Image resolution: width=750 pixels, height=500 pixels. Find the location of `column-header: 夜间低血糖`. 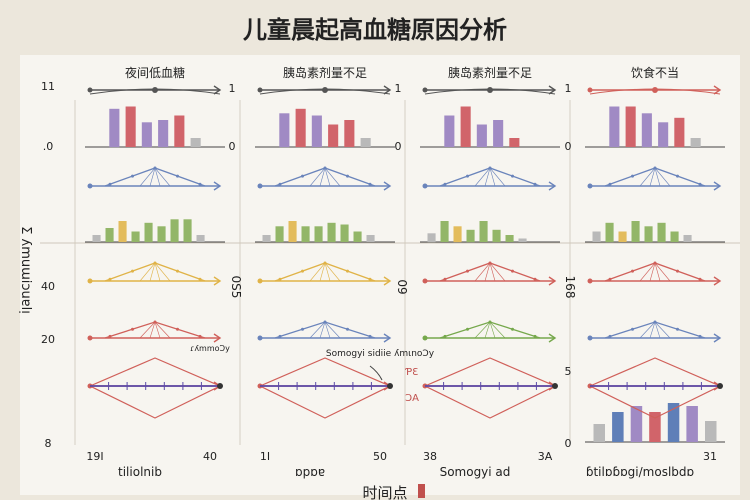

column-header: 夜间低血糖 is located at coordinates (155, 72).